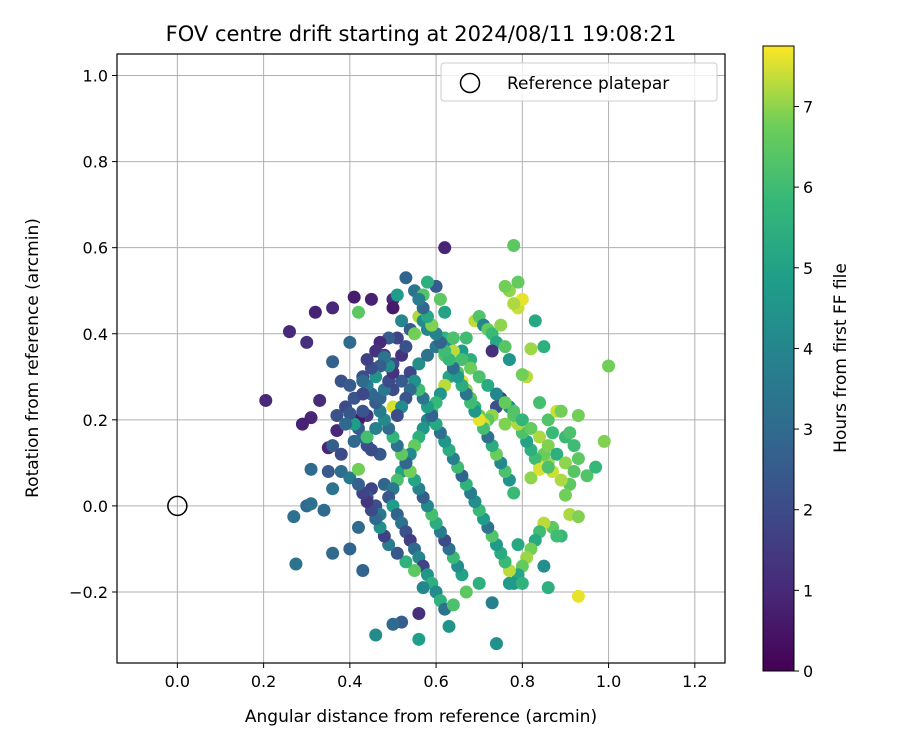 This screenshot has height=750, width=900. I want to click on y-tick-label: 0.6, so click(95, 248).